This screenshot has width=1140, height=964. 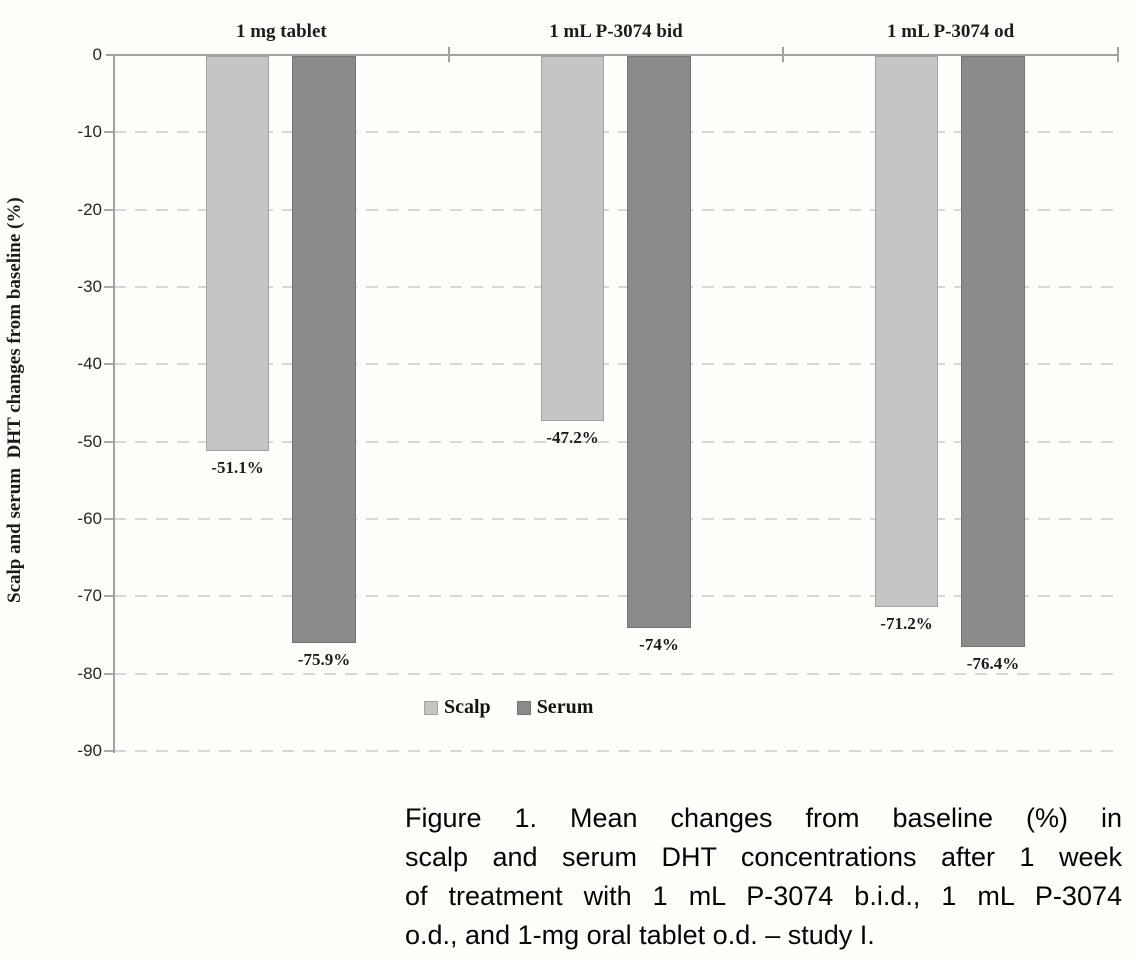 What do you see at coordinates (97, 54) in the screenshot?
I see `y-tick-label: 0` at bounding box center [97, 54].